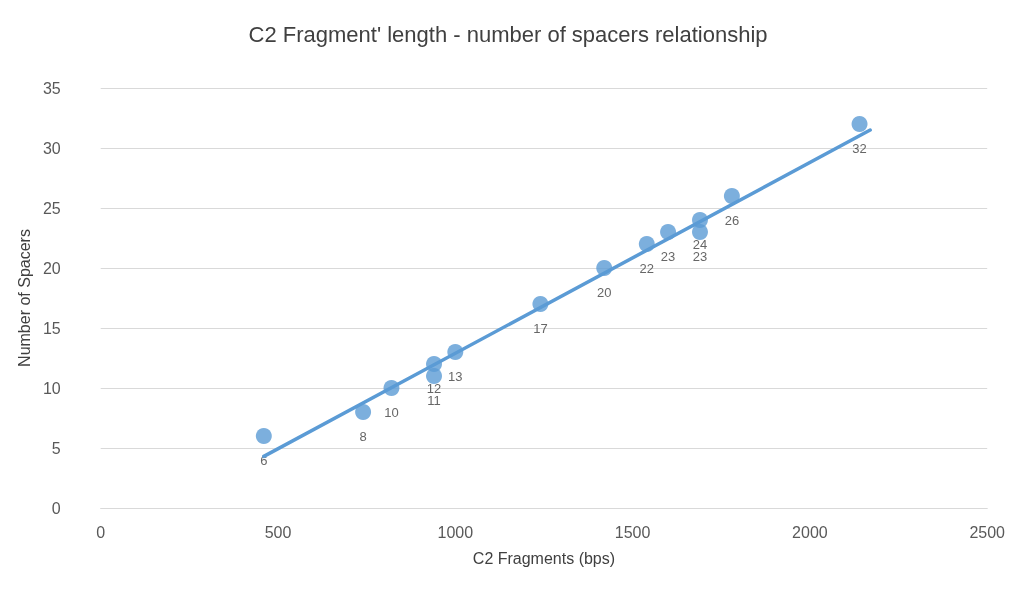 This screenshot has height=603, width=1022. Describe the element at coordinates (434, 400) in the screenshot. I see `data-label: 11` at that location.